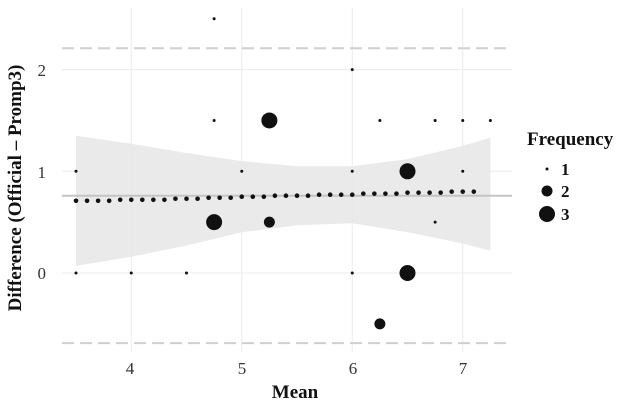  What do you see at coordinates (295, 392) in the screenshot?
I see `x-axis-title: Mean` at bounding box center [295, 392].